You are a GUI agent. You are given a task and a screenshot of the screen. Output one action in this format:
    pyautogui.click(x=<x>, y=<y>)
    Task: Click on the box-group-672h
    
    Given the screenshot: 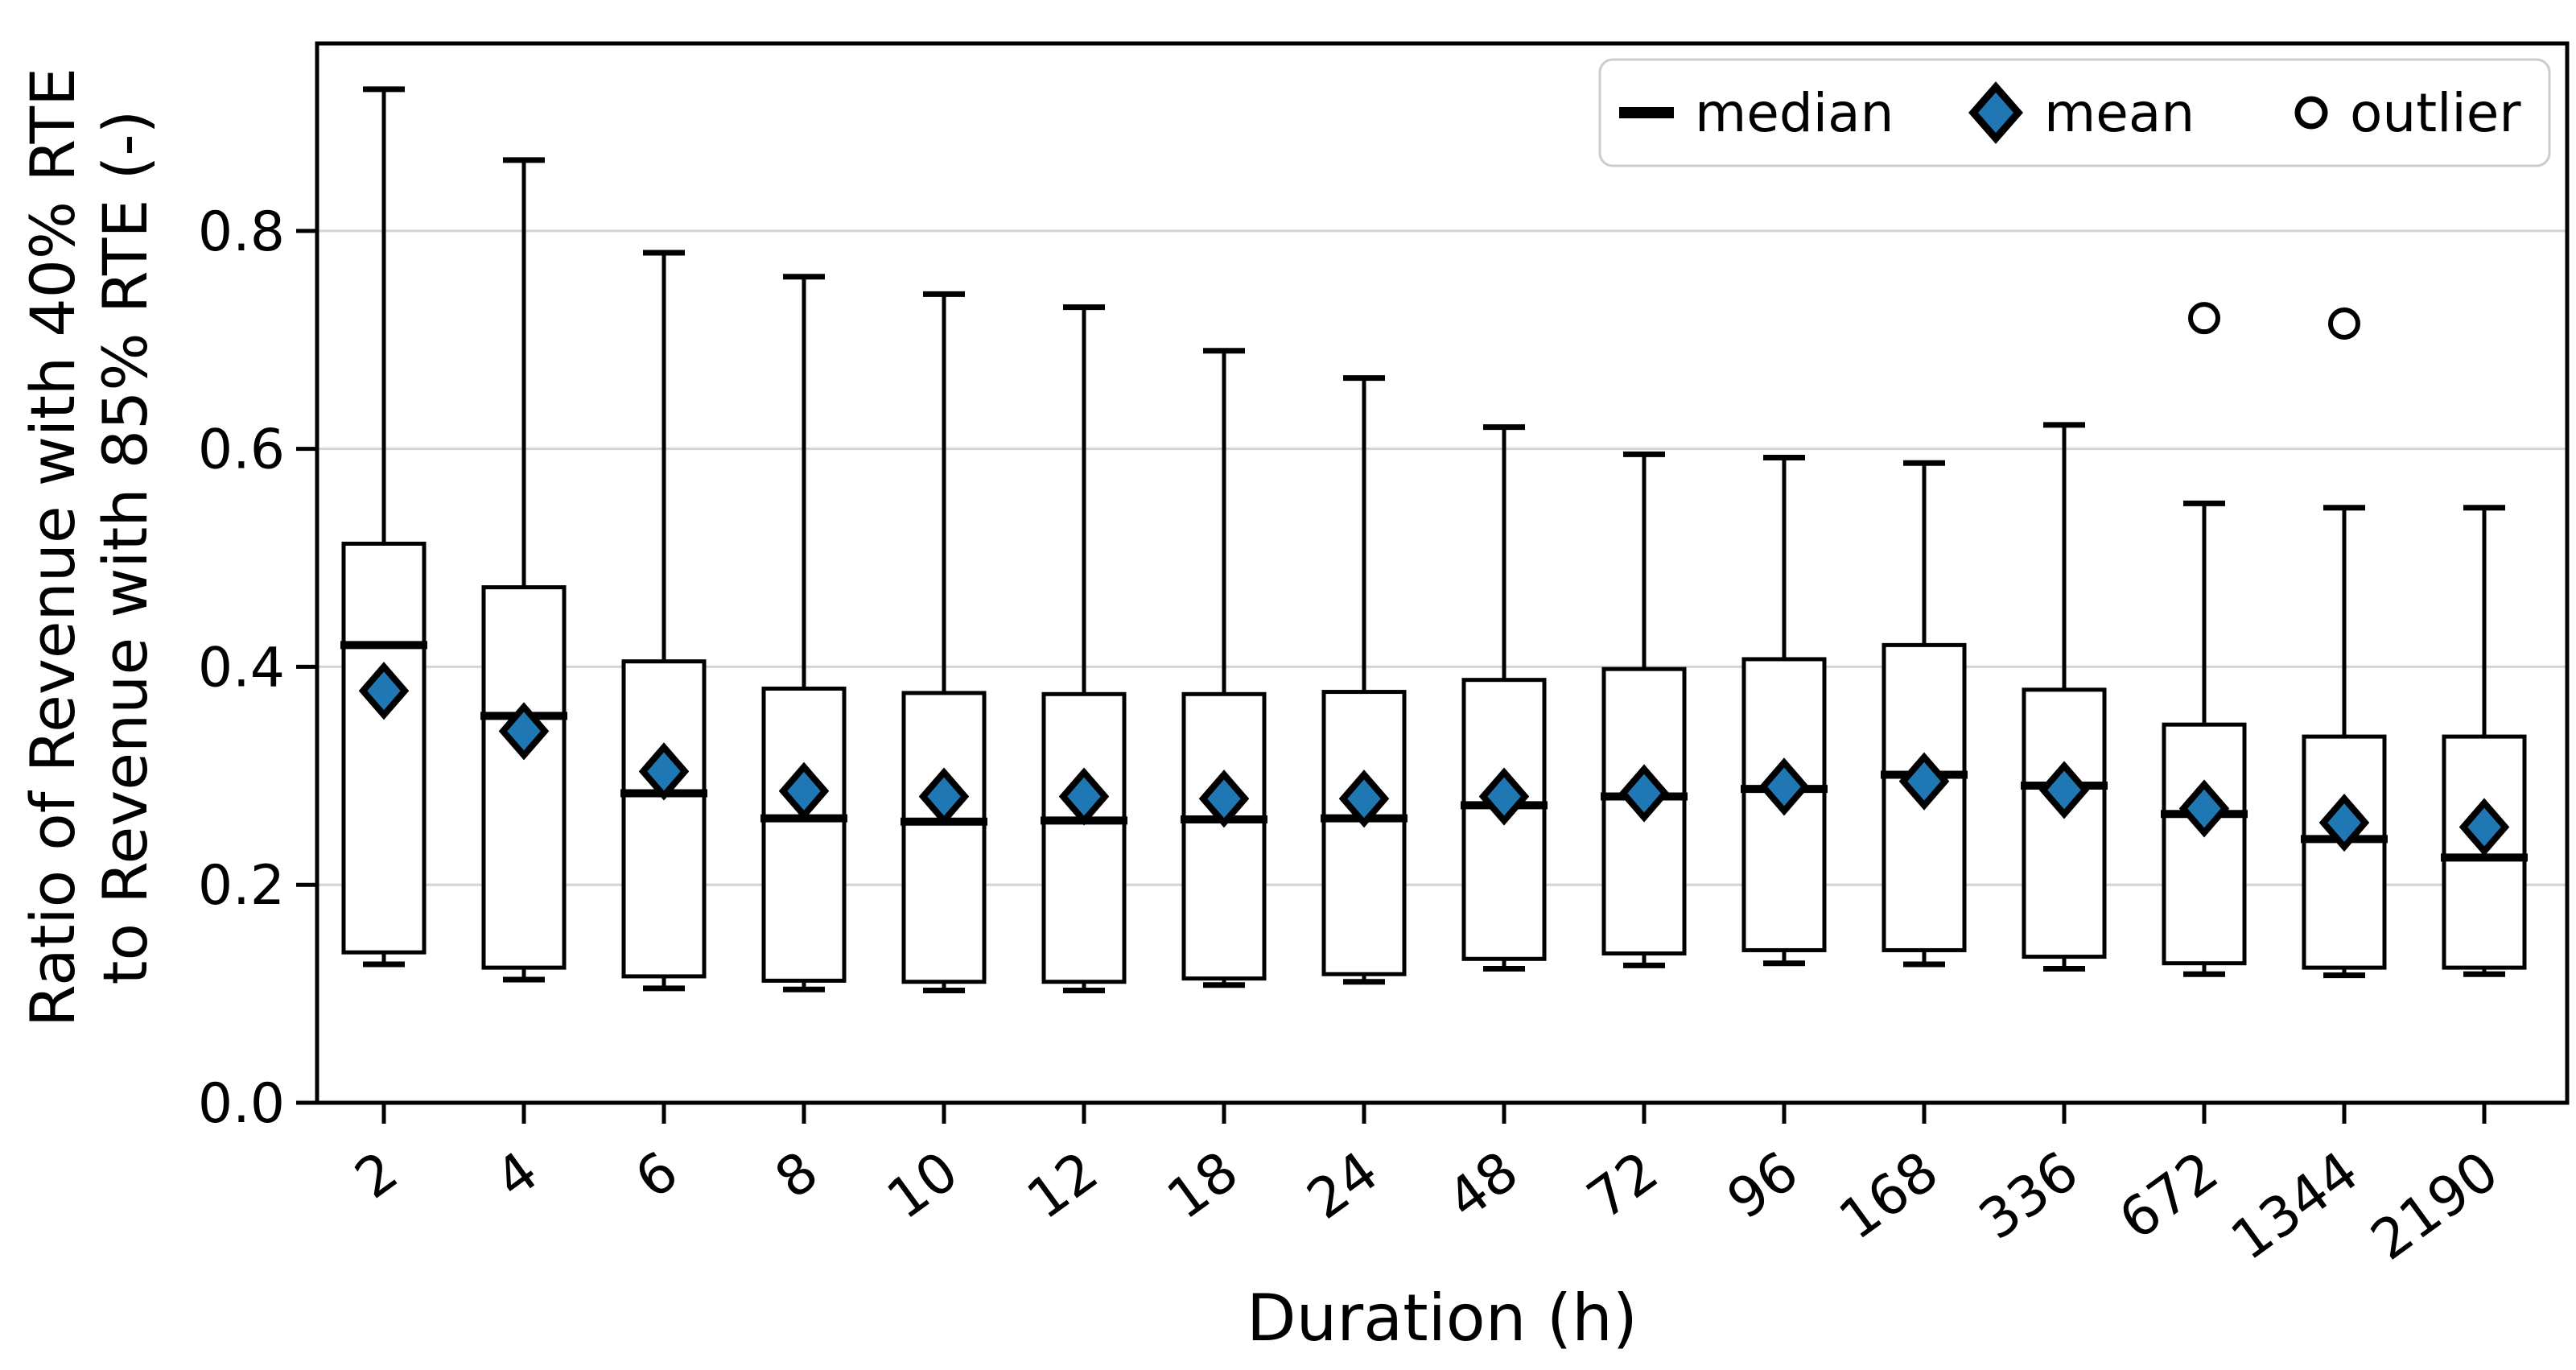 What is the action you would take?
    pyautogui.click(x=2204, y=639)
    